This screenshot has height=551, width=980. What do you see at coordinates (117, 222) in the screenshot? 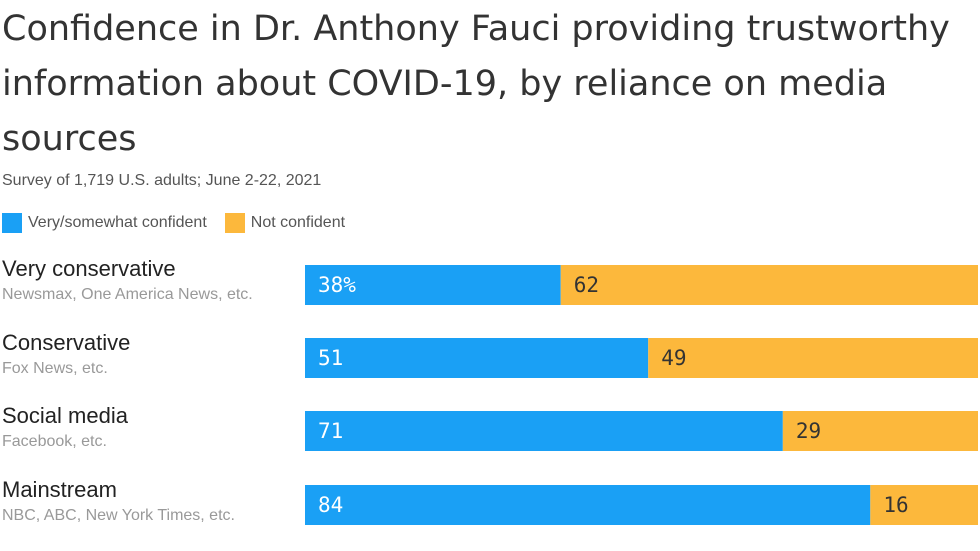
I see `legend-label-confident: Very/somewhat confident` at bounding box center [117, 222].